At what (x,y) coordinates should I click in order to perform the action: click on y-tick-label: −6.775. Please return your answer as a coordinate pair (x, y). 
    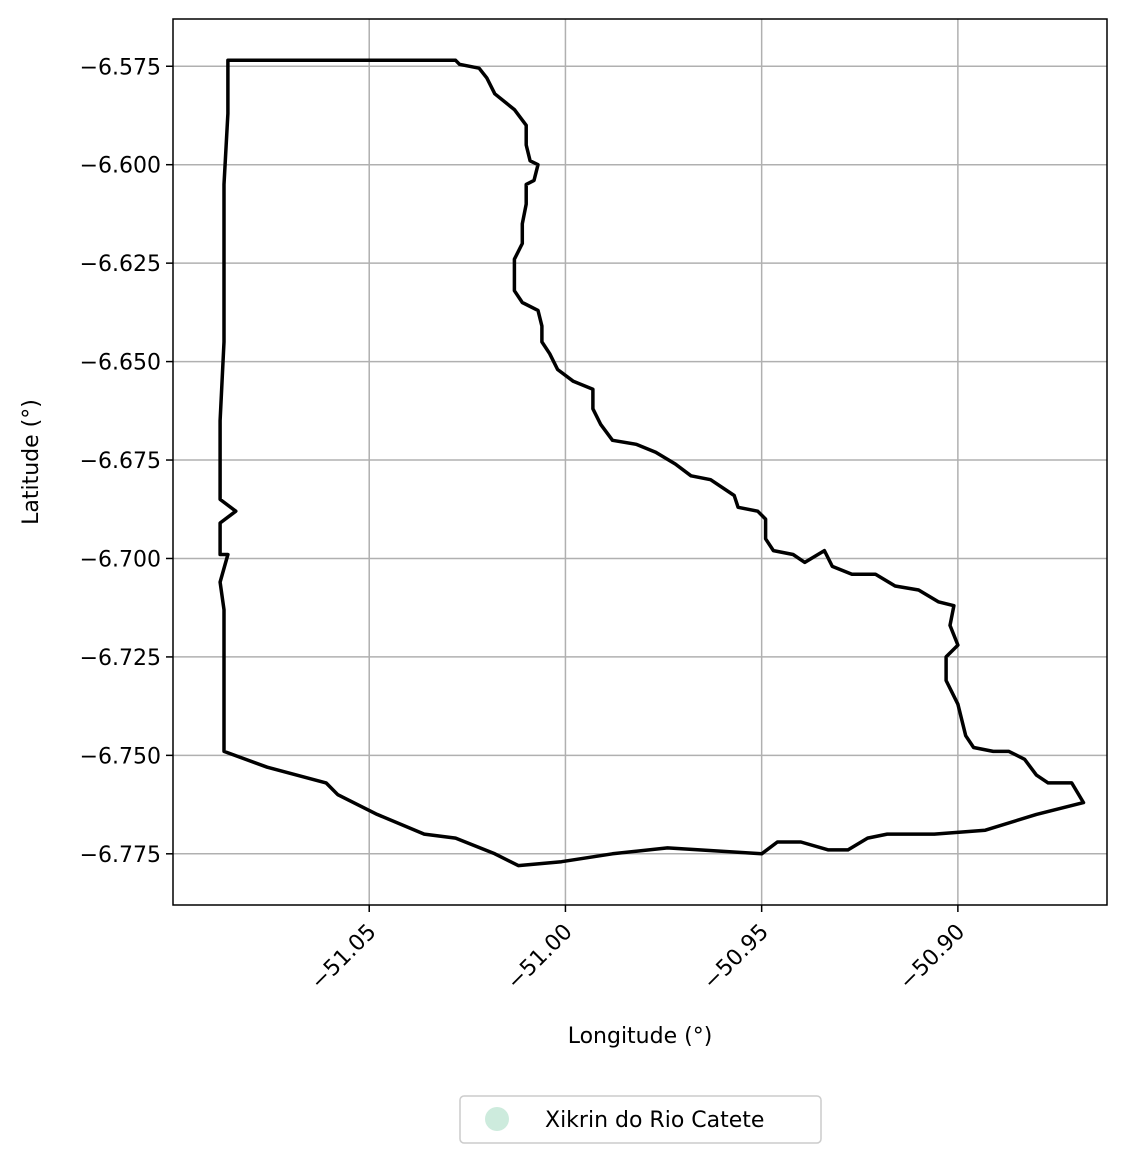
    Looking at the image, I should click on (120, 855).